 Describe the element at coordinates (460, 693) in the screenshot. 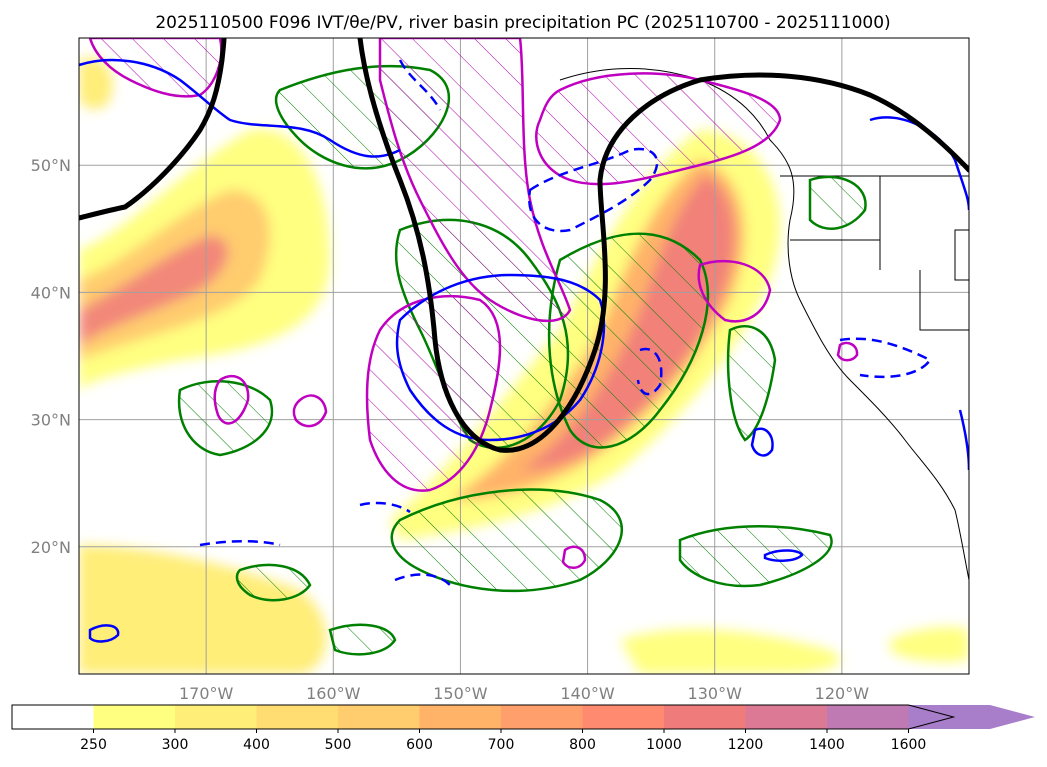

I see `lon-tick-label-2: 150°W` at that location.